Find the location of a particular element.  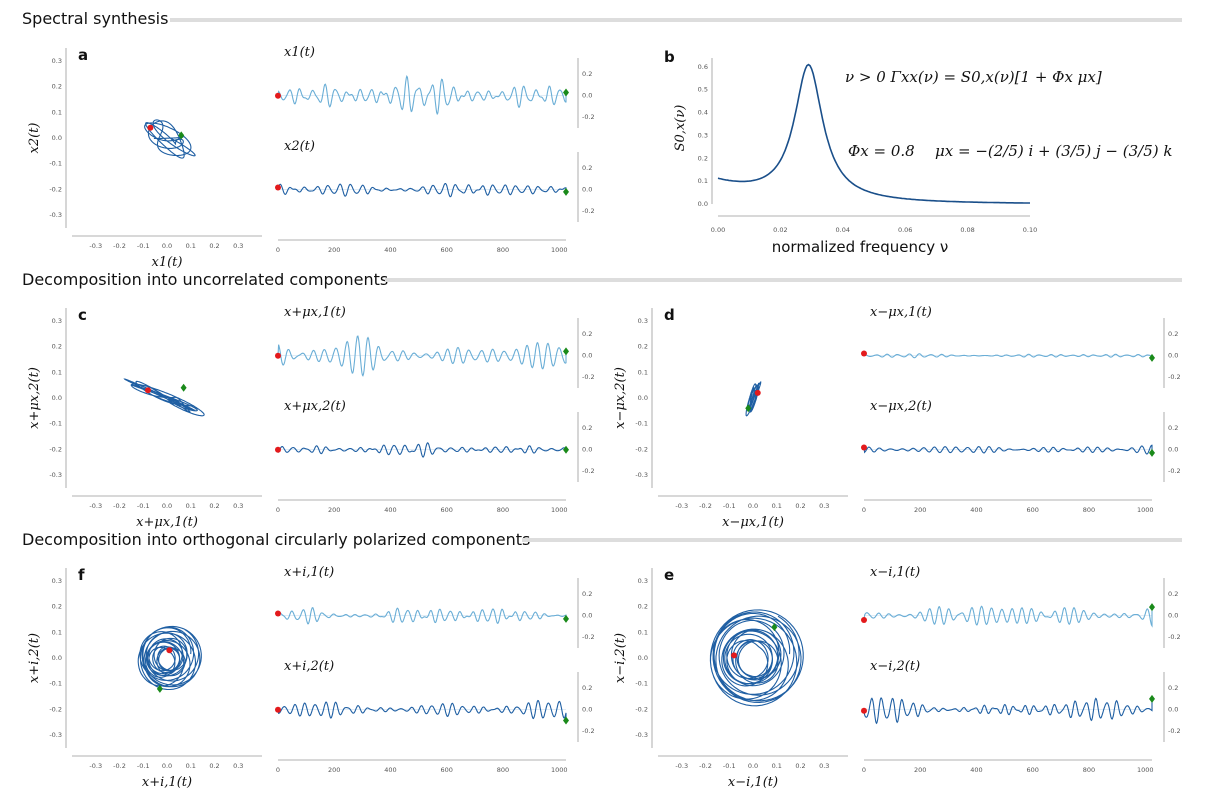

y-axis-label: x2(t) is located at coordinates (34, 138).